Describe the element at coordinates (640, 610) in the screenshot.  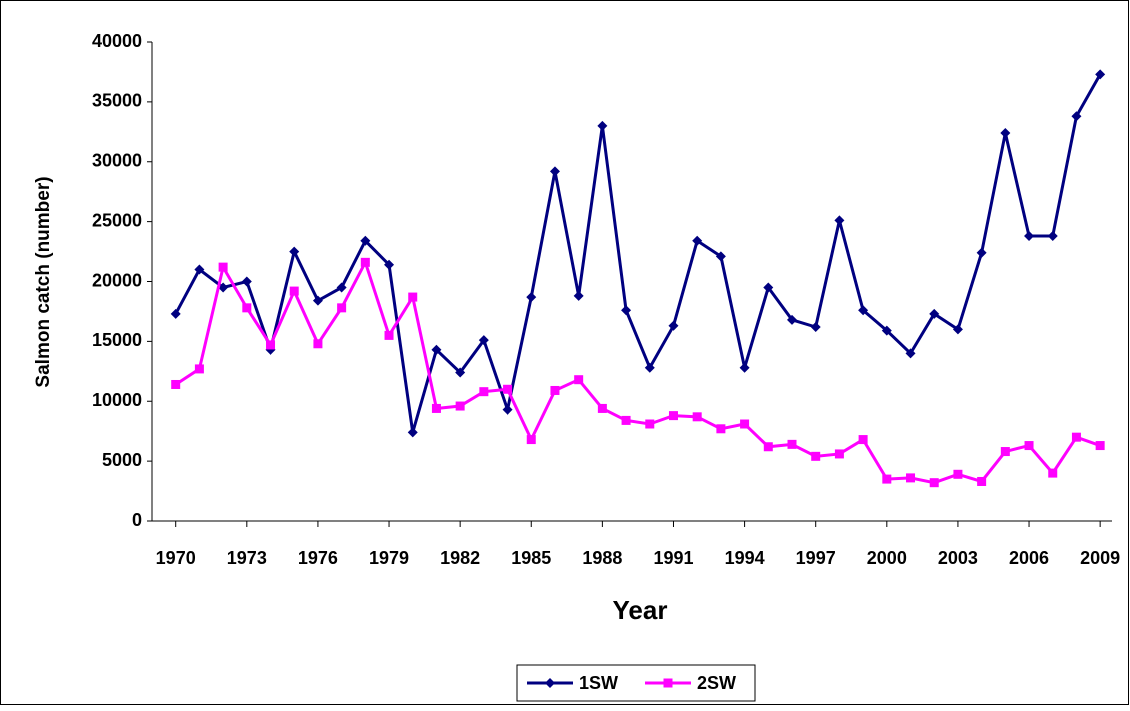
I see `x-axis-label: Year` at that location.